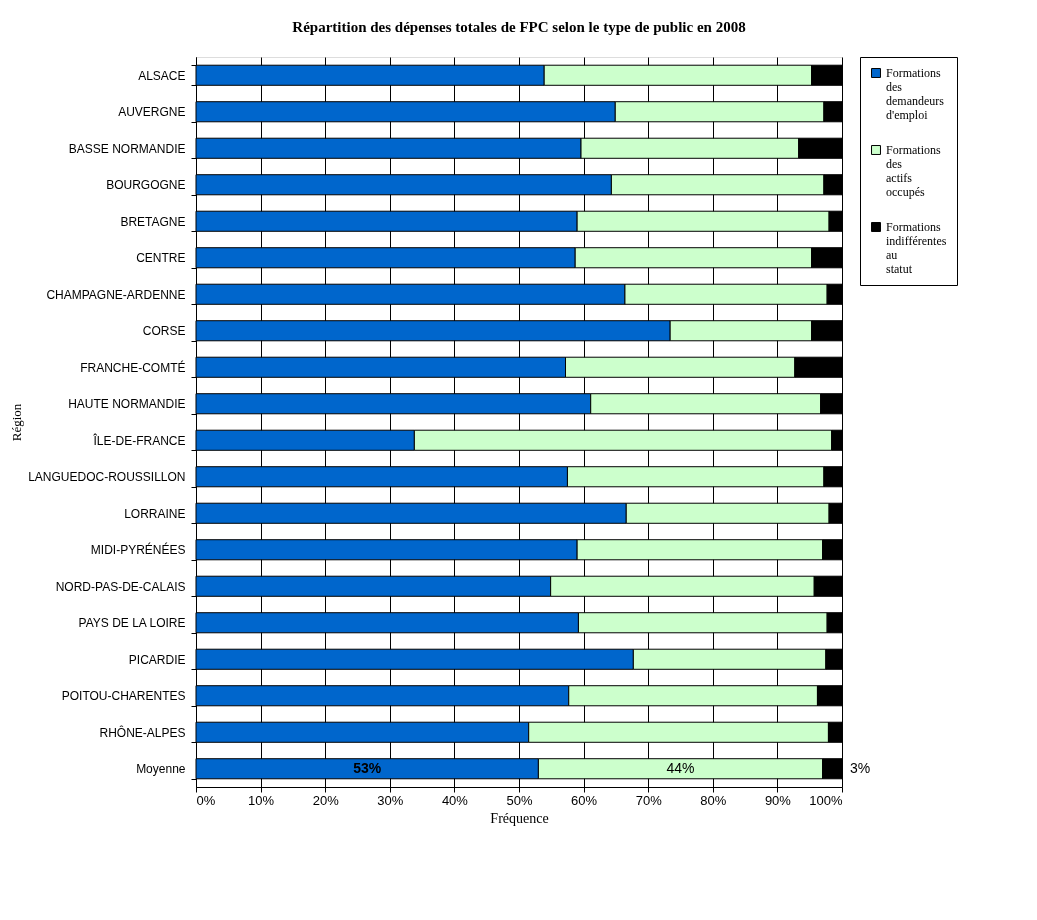 The width and height of the screenshot is (1037, 920). Describe the element at coordinates (161, 258) in the screenshot. I see `y-tick-label: CENTRE` at that location.